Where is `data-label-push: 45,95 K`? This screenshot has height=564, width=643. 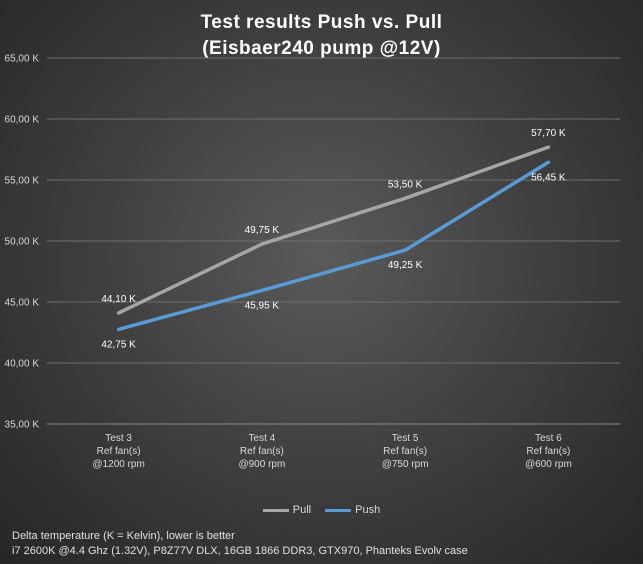 data-label-push: 45,95 K is located at coordinates (262, 305).